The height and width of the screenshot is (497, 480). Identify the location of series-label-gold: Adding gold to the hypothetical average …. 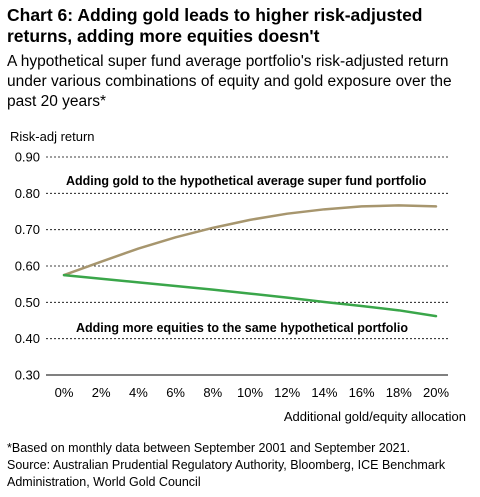
(246, 181).